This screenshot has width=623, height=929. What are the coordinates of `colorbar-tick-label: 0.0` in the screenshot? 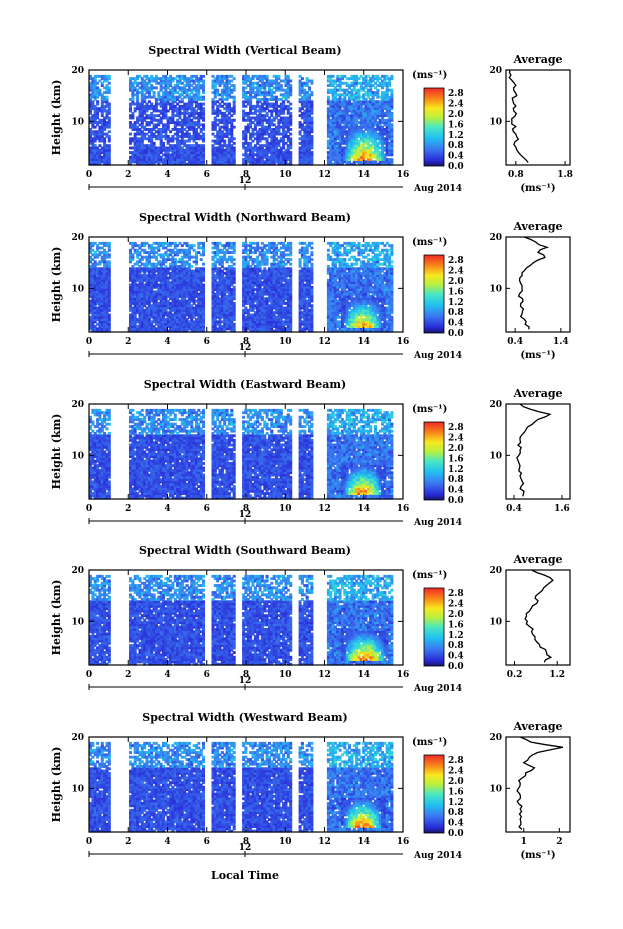 It's located at (456, 167).